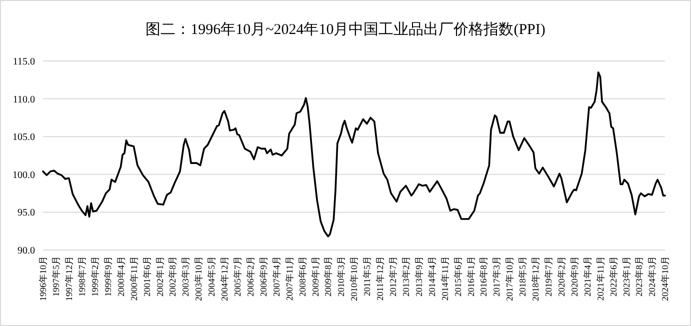 This screenshot has height=326, width=691. I want to click on x-tick-label: 2010年10月, so click(354, 278).